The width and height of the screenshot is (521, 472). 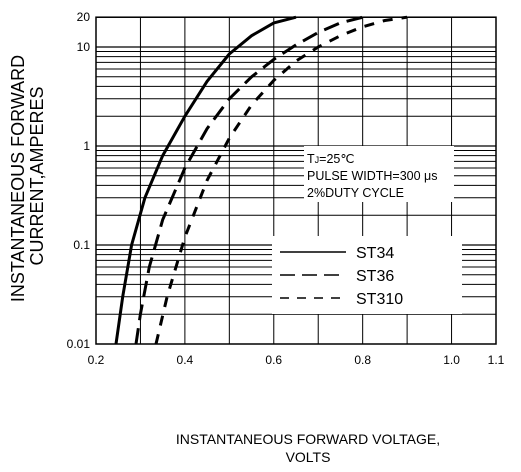 I want to click on annotation: TJ=25℃ PULSE WIDTH=300 μs 2%DUTY CYCLE, so click(x=379, y=174).